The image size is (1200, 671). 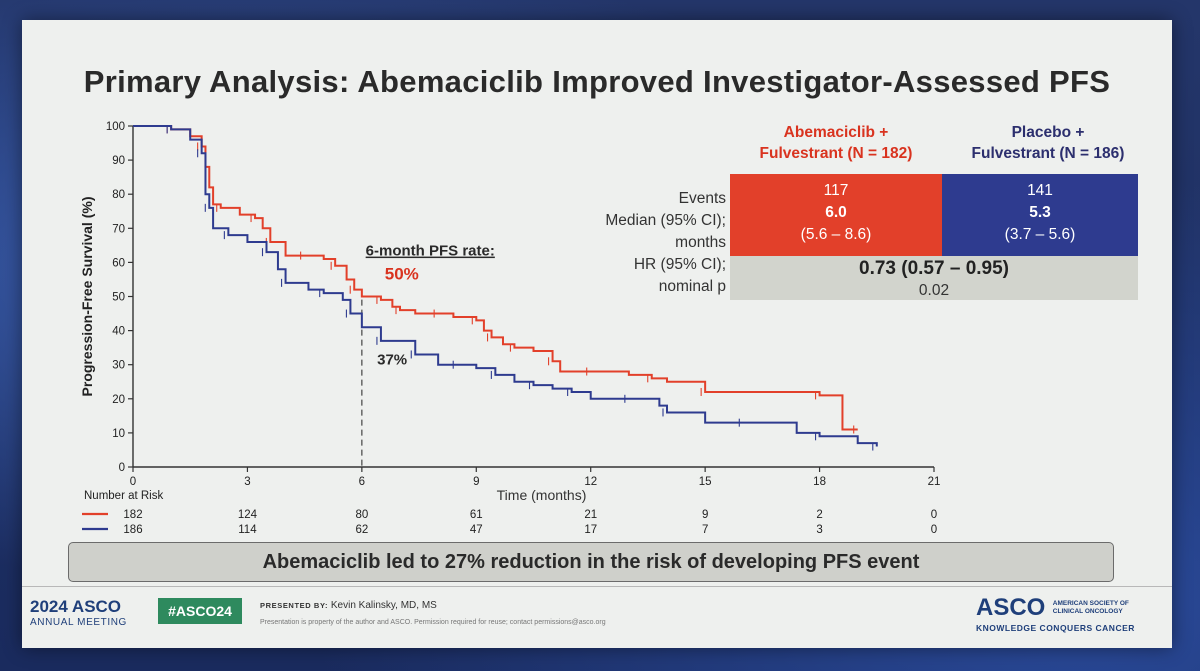 What do you see at coordinates (133, 482) in the screenshot?
I see `x-tick-label: 0` at bounding box center [133, 482].